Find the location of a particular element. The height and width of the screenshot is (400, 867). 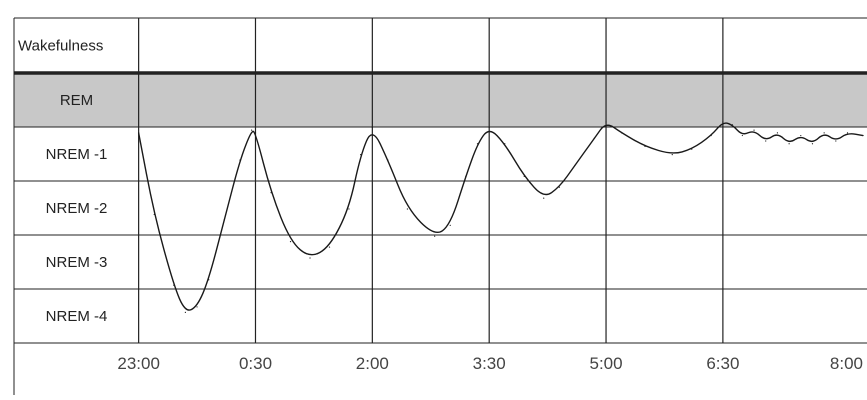

x-tick-label: 8:00 is located at coordinates (846, 363).